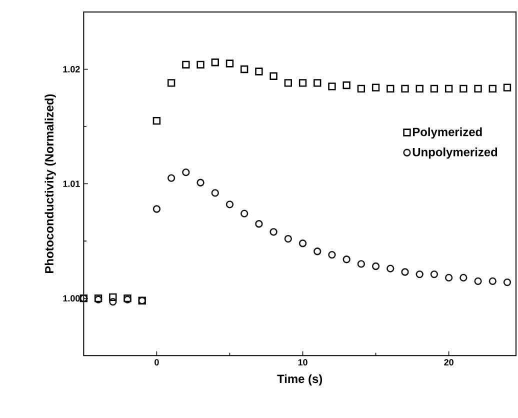  Describe the element at coordinates (299, 380) in the screenshot. I see `x-axis-title: Time (s)` at that location.